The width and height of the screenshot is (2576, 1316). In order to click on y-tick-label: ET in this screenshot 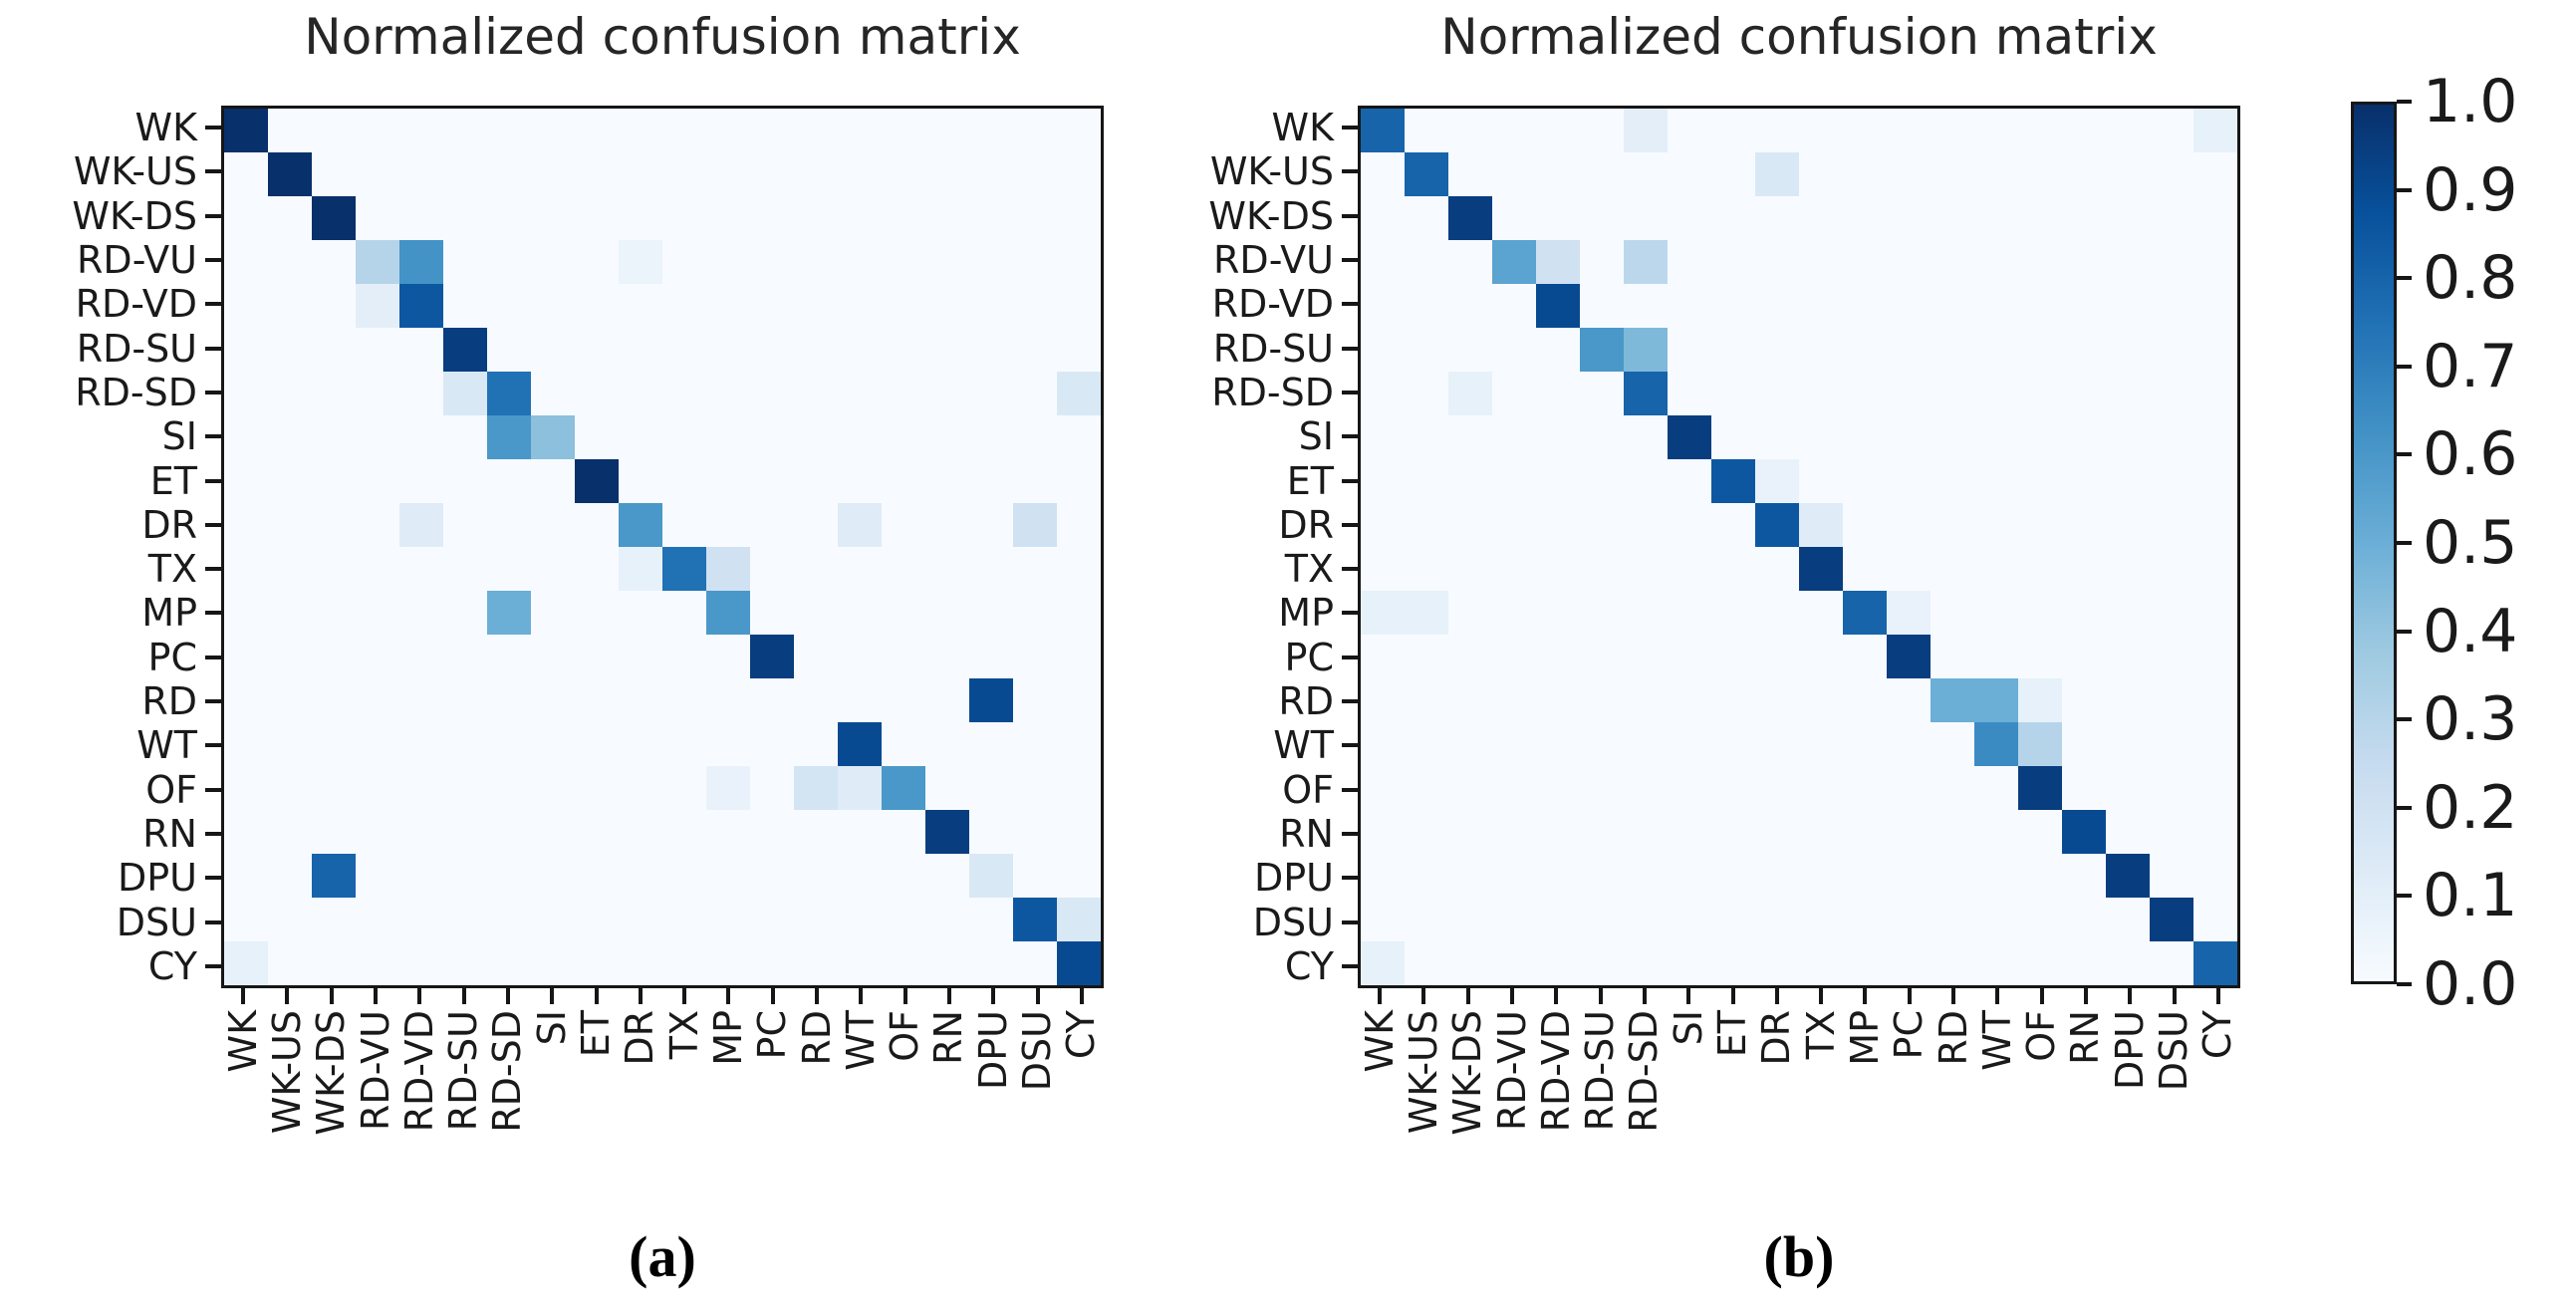, I will do `click(173, 481)`.